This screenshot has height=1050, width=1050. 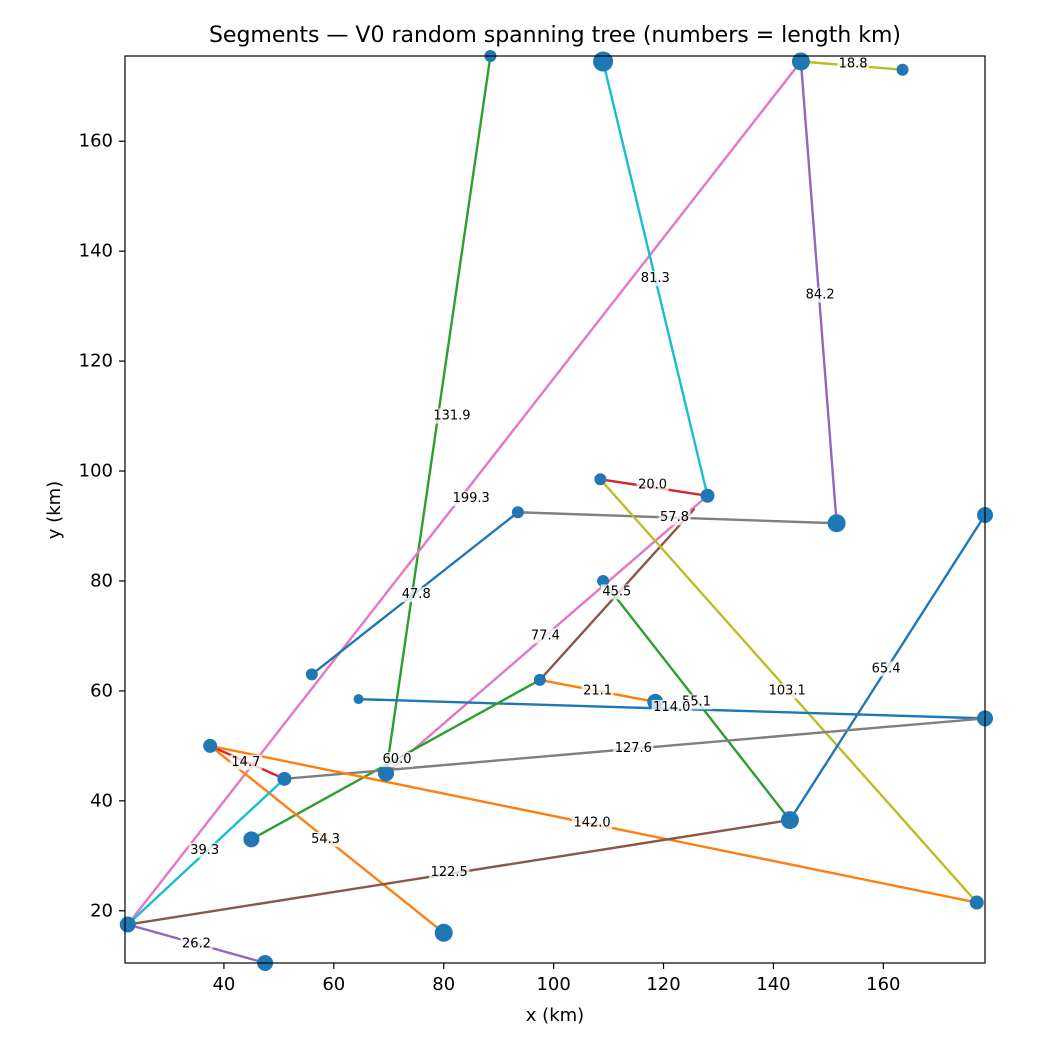 What do you see at coordinates (663, 984) in the screenshot?
I see `x-tick-label-120: 120` at bounding box center [663, 984].